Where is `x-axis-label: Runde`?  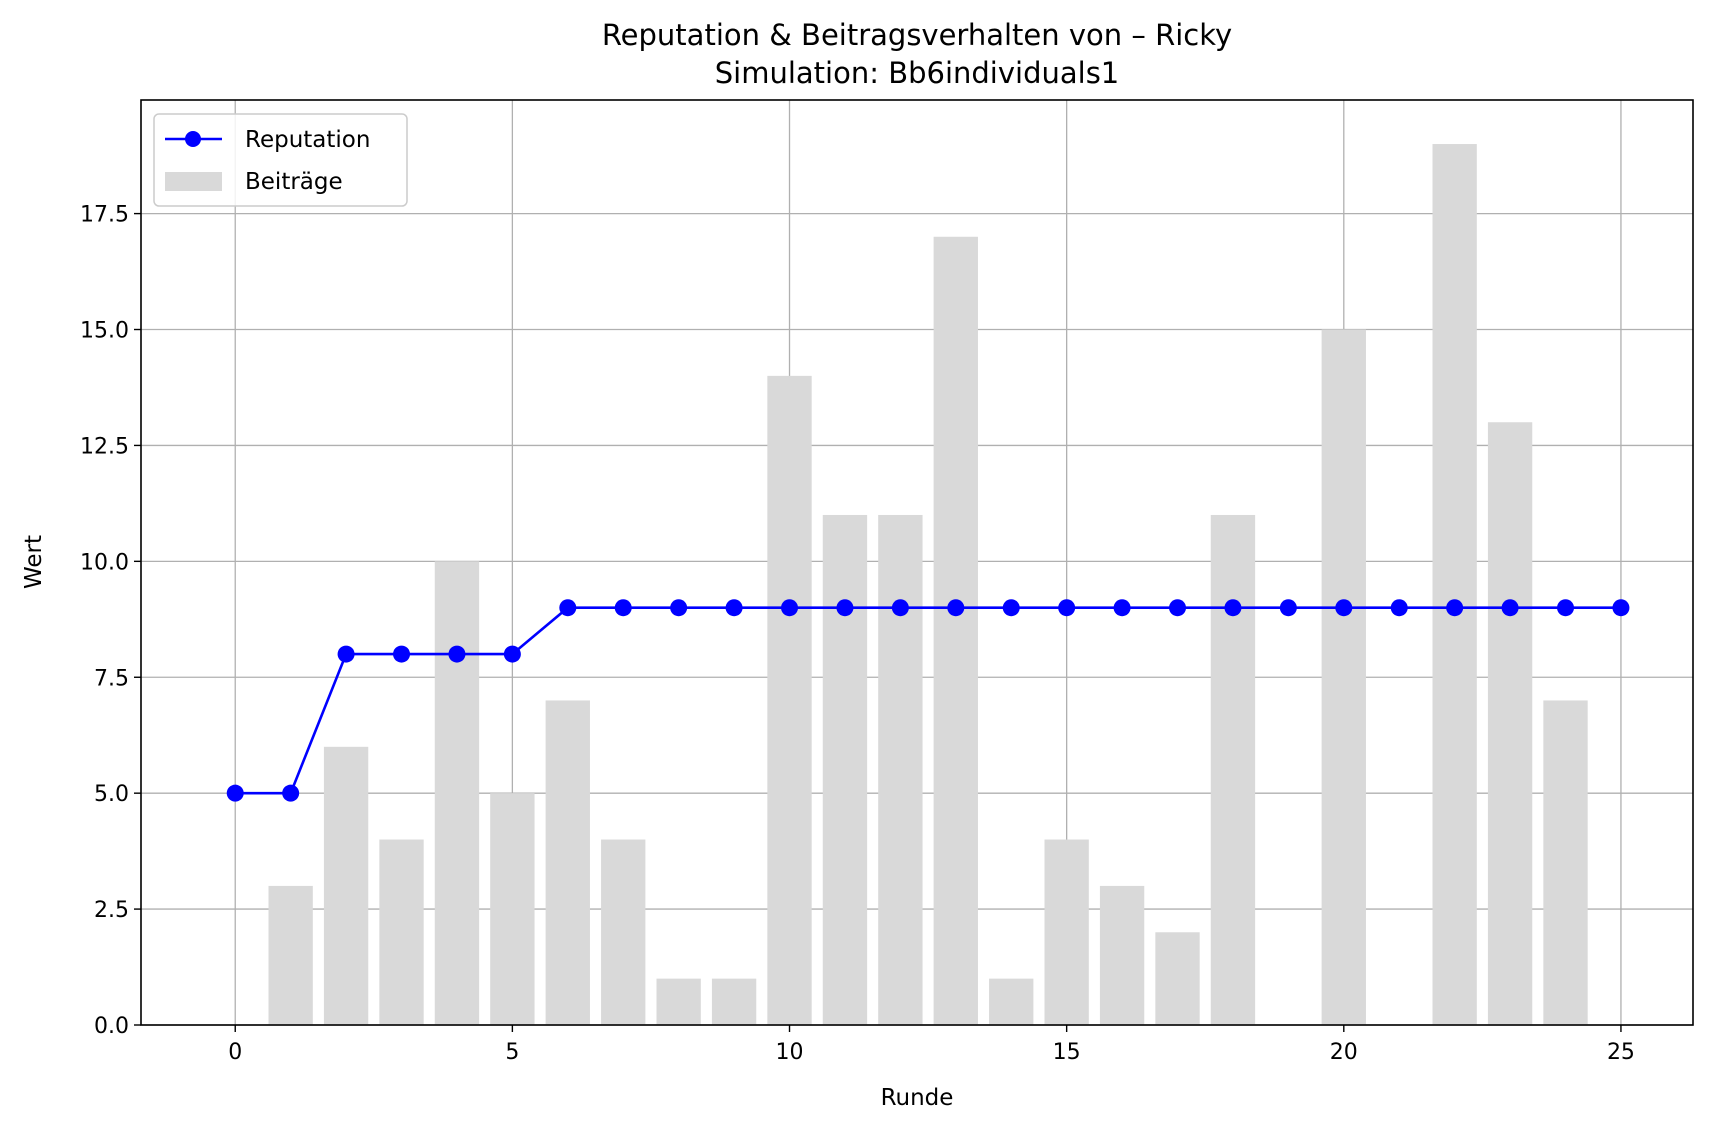 x-axis-label: Runde is located at coordinates (917, 1098).